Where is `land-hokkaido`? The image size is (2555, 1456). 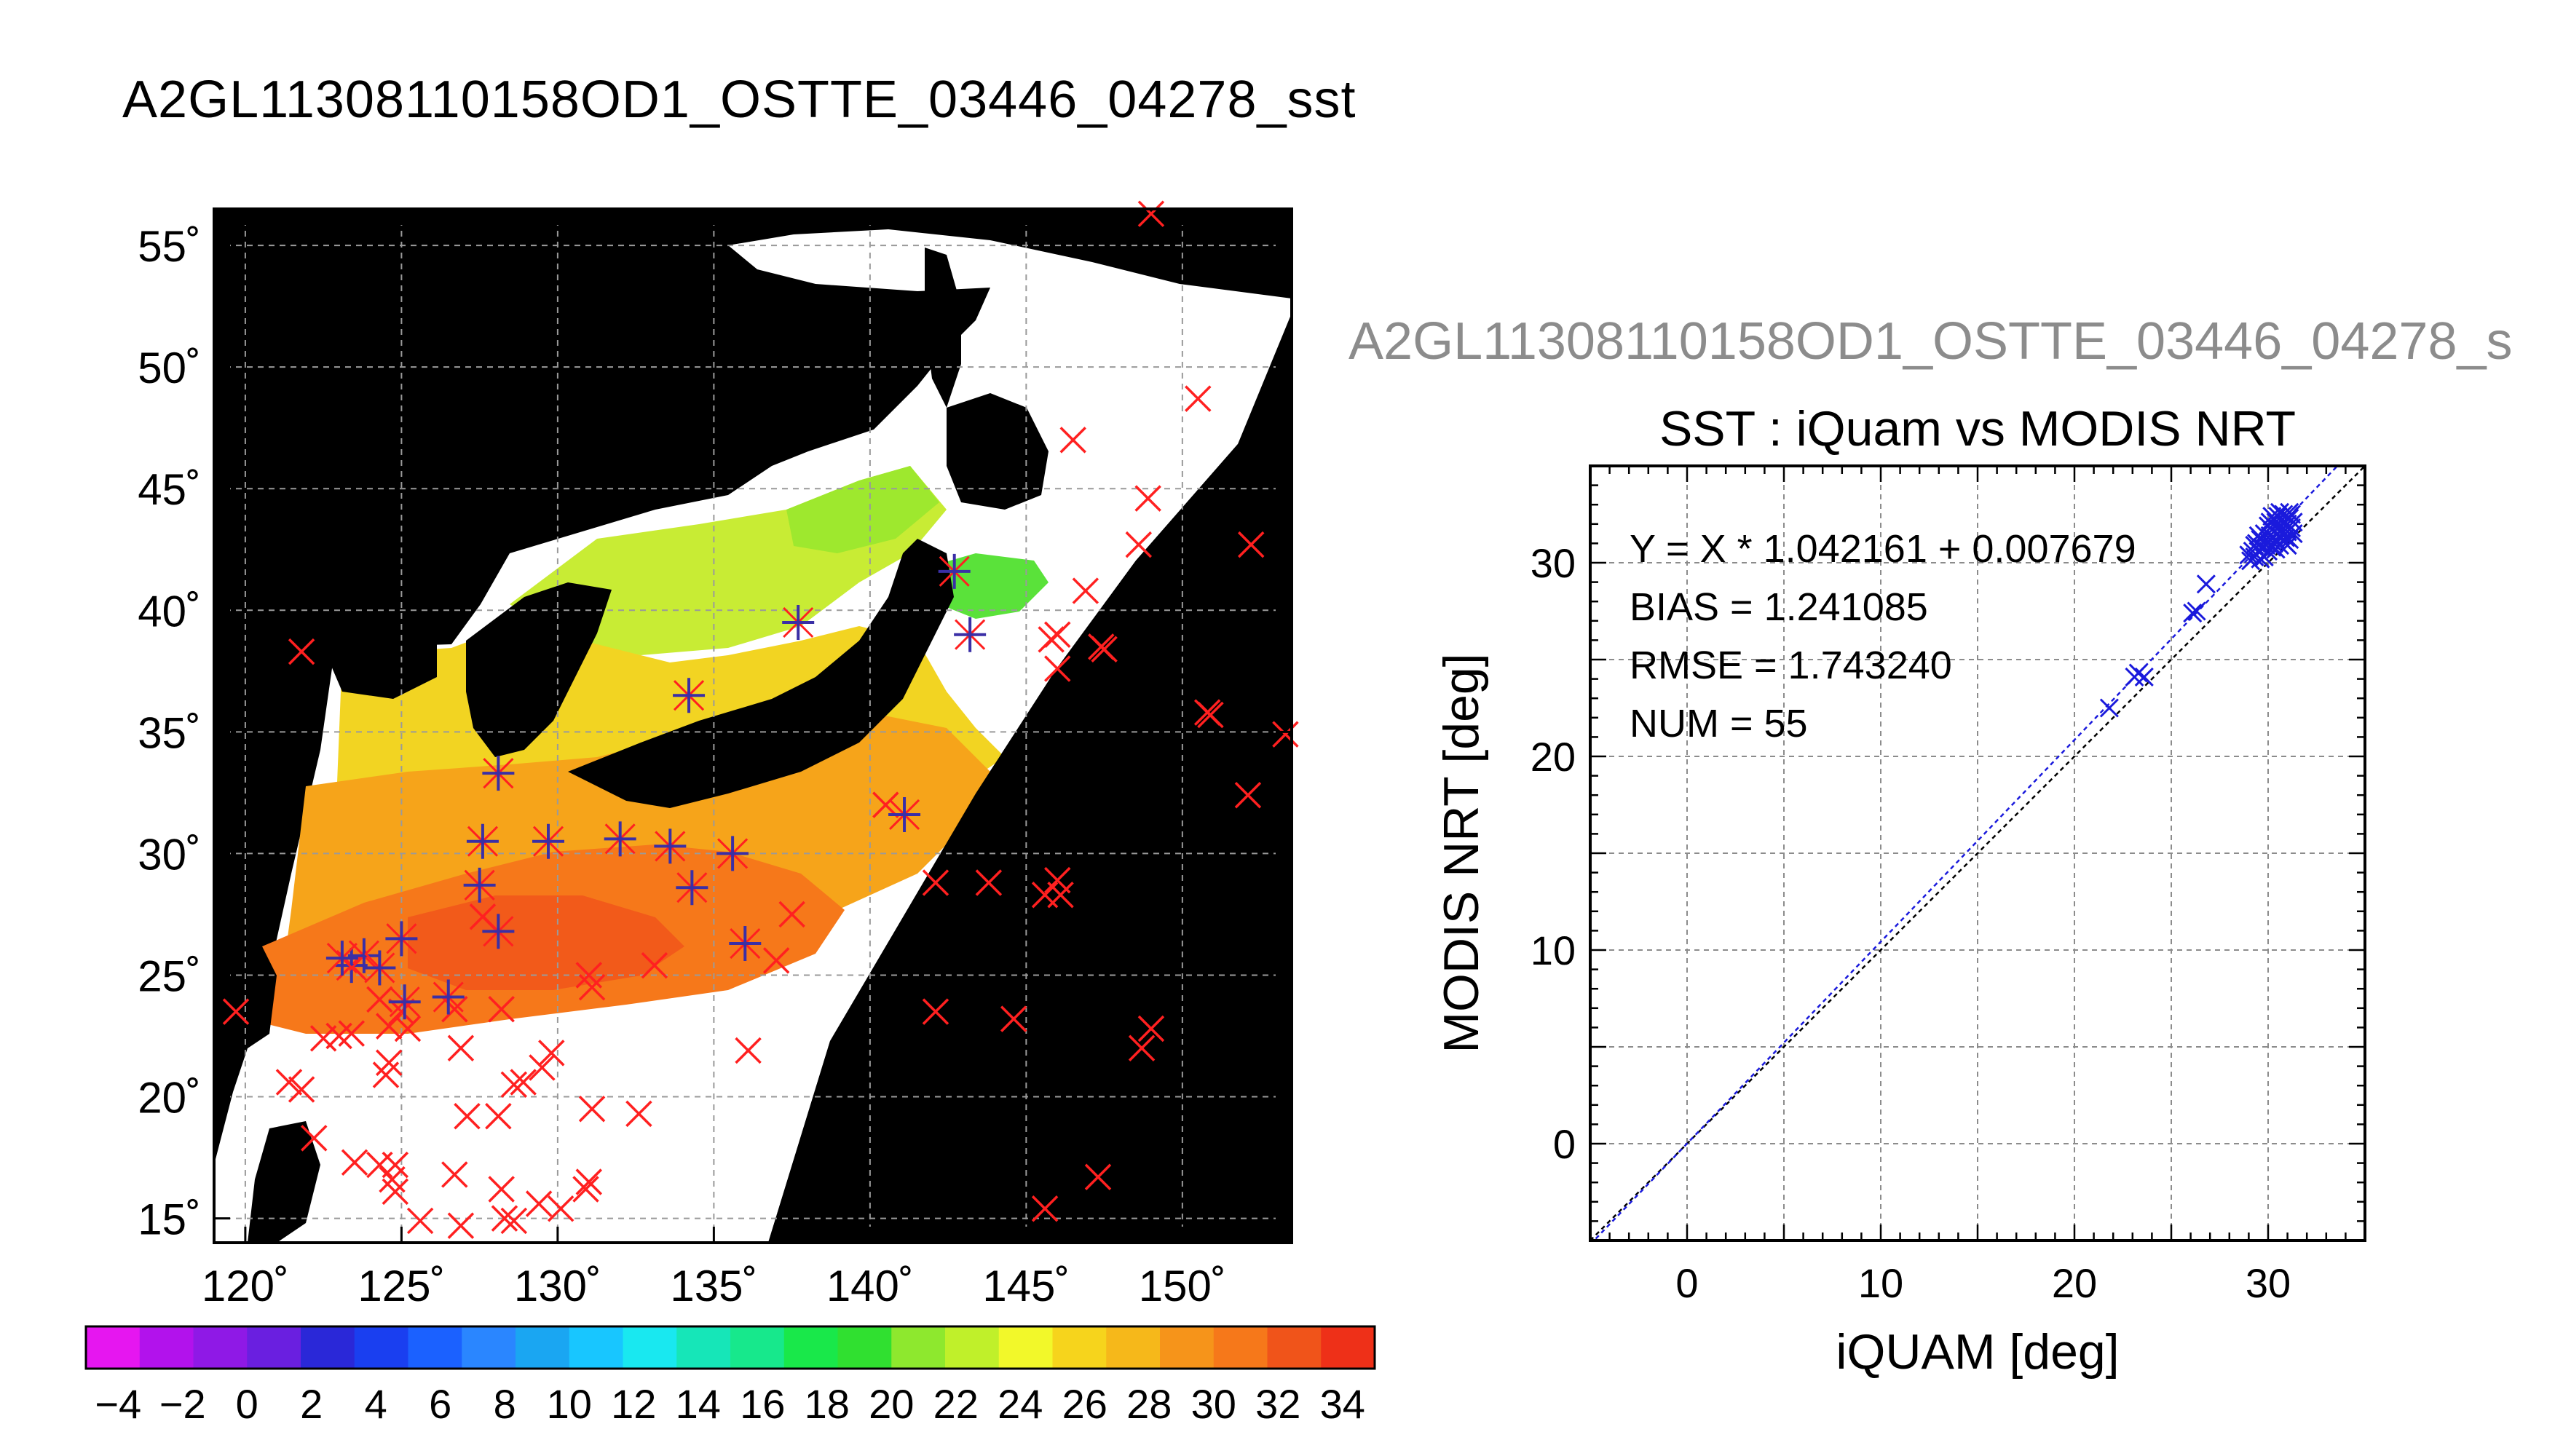 land-hokkaido is located at coordinates (998, 451).